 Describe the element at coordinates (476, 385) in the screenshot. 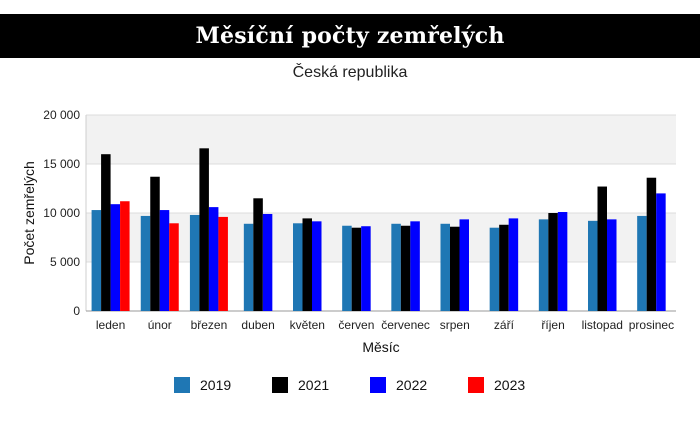

I see `legend-swatch-2023` at that location.